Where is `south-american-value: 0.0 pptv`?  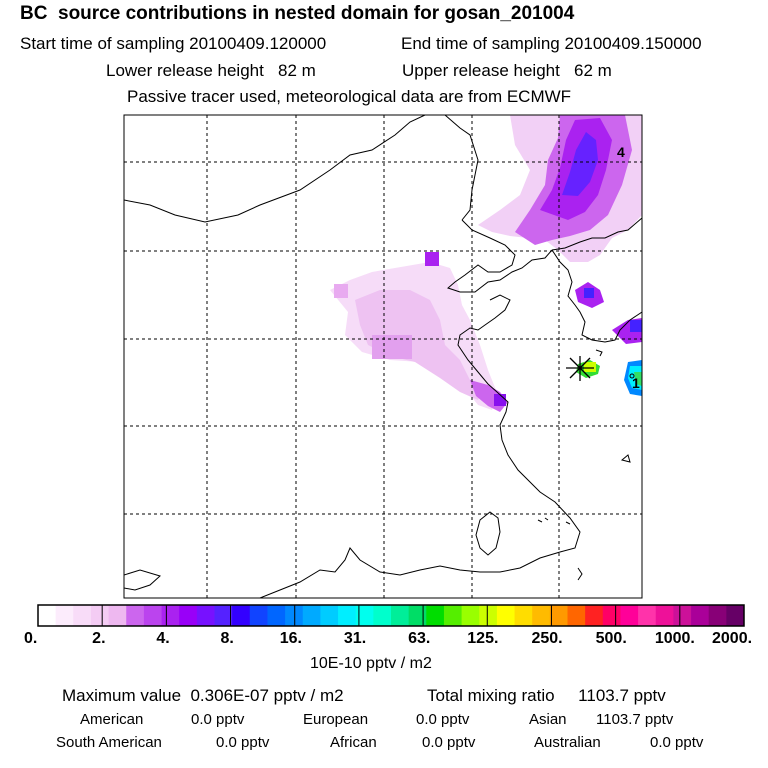 south-american-value: 0.0 pptv is located at coordinates (243, 742).